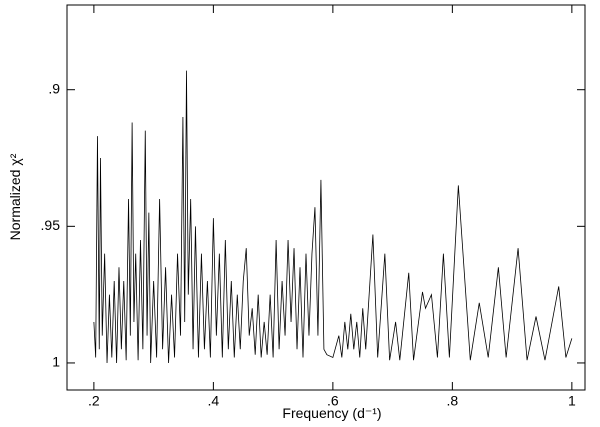  What do you see at coordinates (54, 88) in the screenshot?
I see `y-tick-label: .9` at bounding box center [54, 88].